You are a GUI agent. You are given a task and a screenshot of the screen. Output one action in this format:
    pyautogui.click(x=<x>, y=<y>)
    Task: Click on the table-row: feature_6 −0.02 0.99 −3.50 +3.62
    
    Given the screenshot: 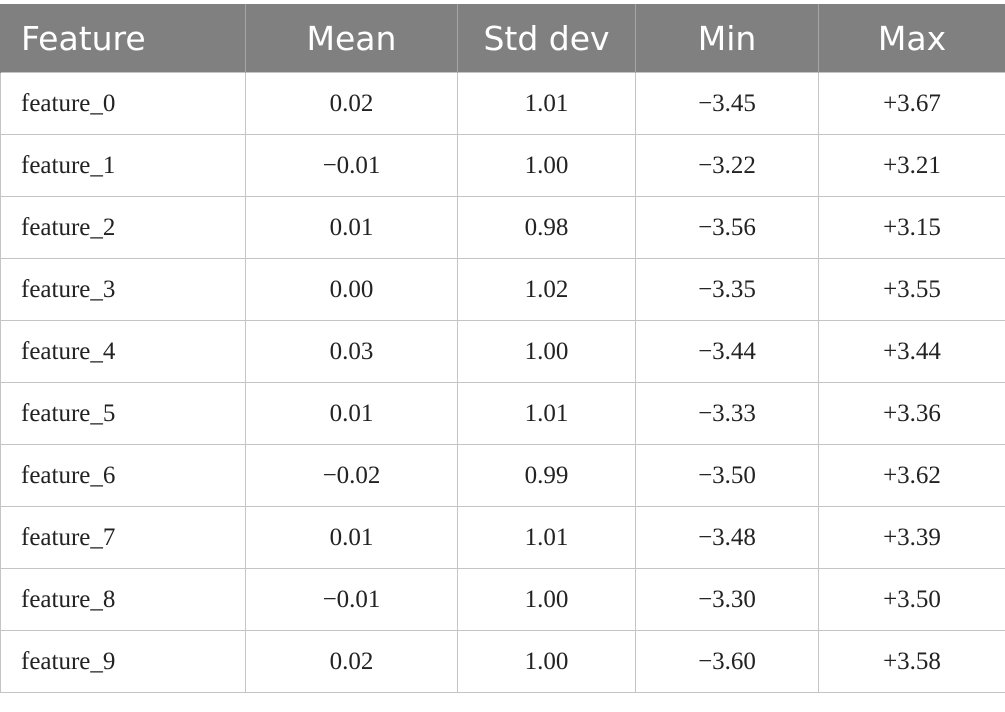 What is the action you would take?
    pyautogui.click(x=502, y=475)
    